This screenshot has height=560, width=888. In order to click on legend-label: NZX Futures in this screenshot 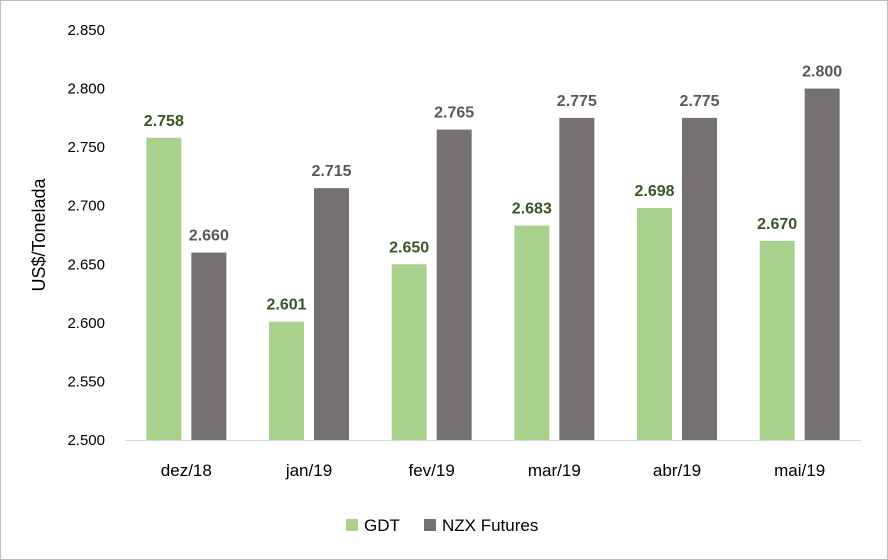, I will do `click(490, 525)`.